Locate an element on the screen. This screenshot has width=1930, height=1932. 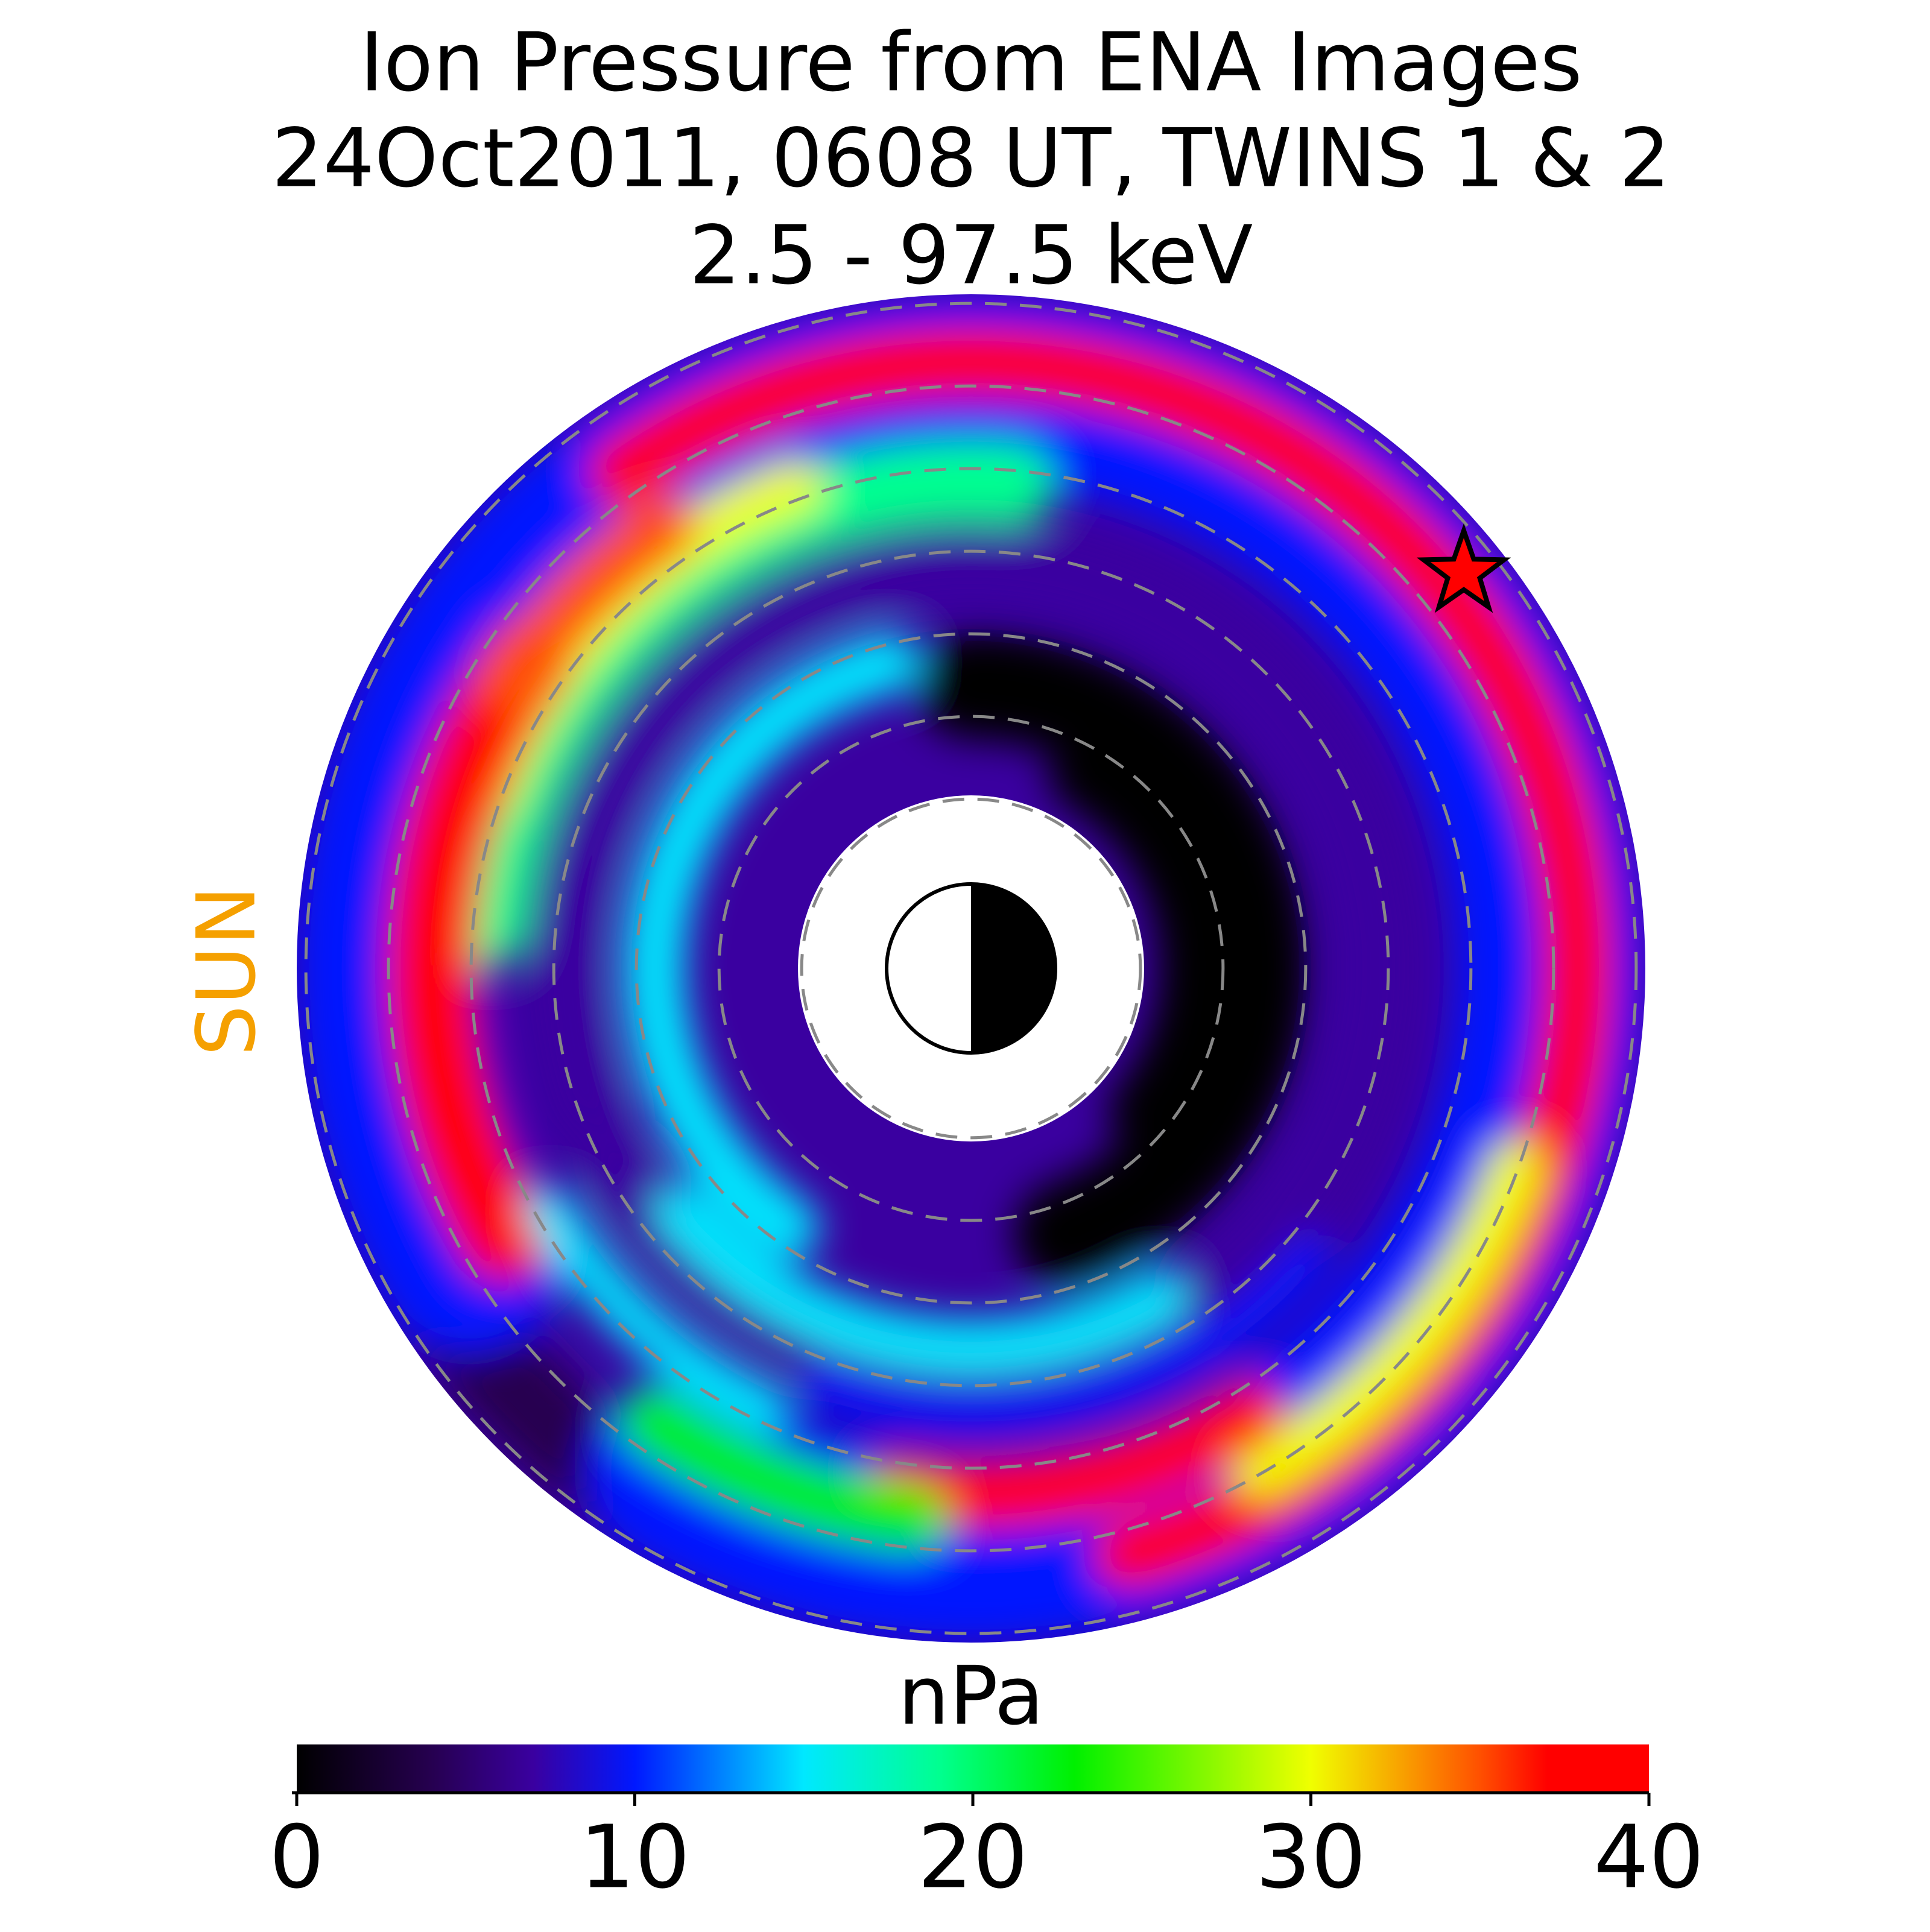
distance-circle is located at coordinates (971, 968).